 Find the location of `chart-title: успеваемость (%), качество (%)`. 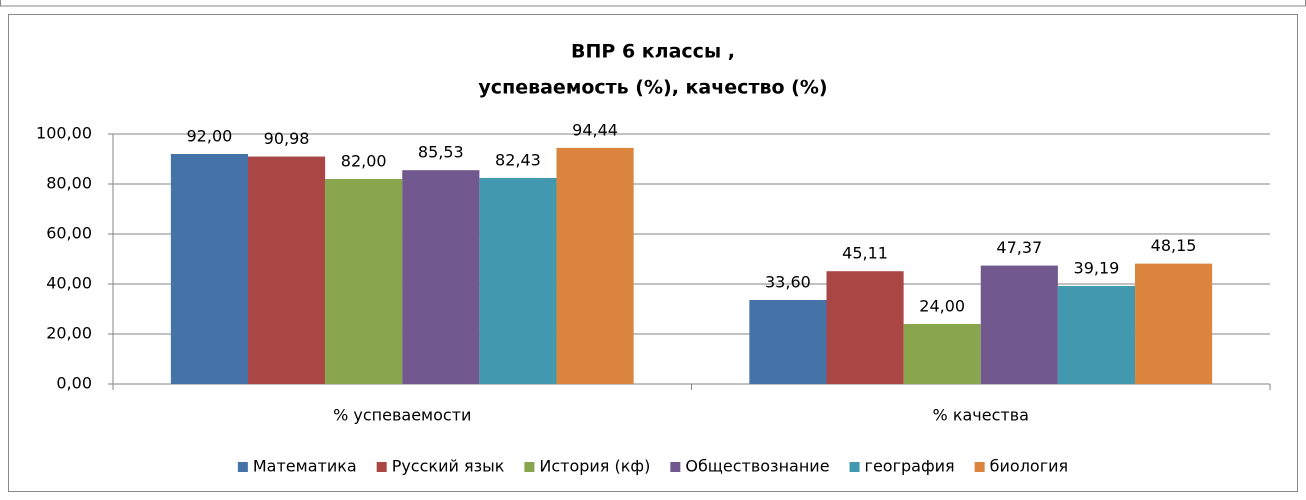

chart-title: успеваемость (%), качество (%) is located at coordinates (652, 88).